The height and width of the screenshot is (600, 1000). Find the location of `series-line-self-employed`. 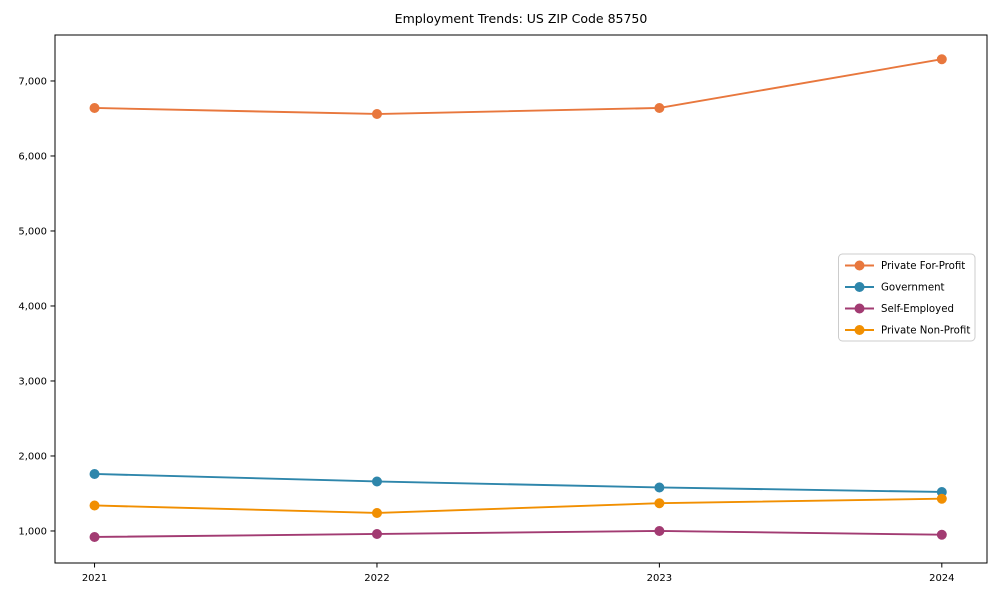

series-line-self-employed is located at coordinates (518, 534).